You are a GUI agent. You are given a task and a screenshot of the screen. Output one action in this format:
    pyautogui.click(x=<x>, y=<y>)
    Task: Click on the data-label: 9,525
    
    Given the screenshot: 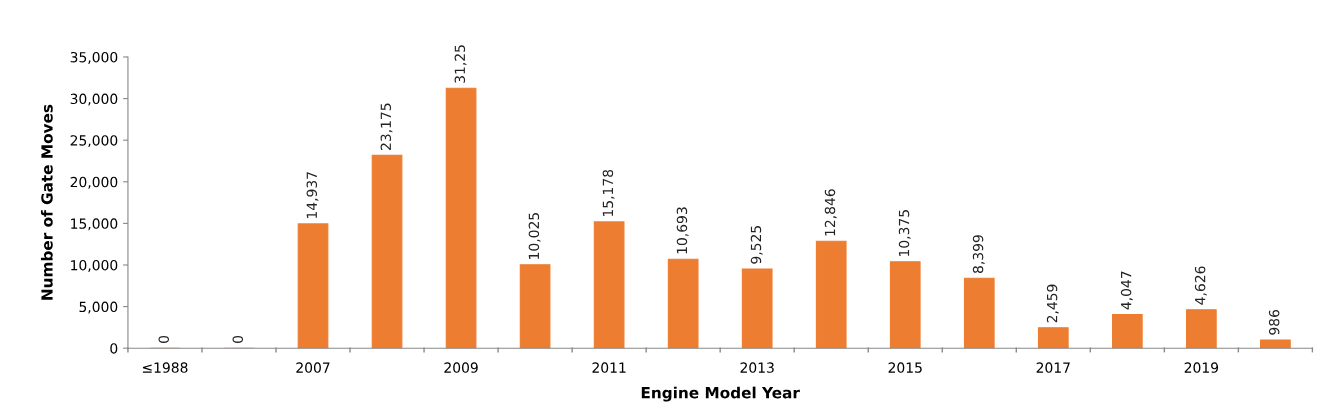 What is the action you would take?
    pyautogui.click(x=756, y=245)
    